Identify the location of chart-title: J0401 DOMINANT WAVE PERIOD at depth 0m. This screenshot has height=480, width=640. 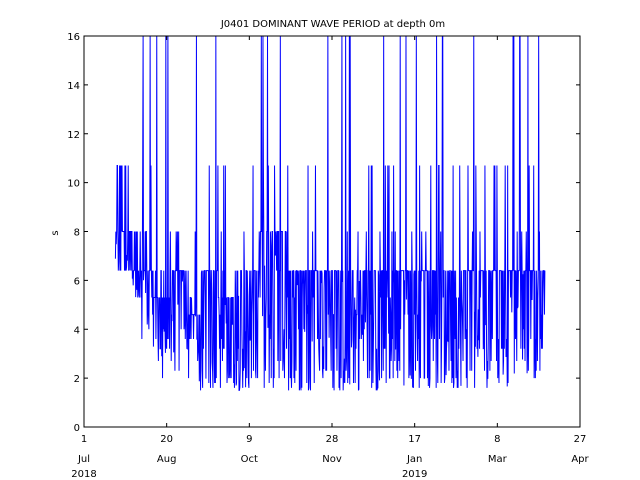
(332, 24).